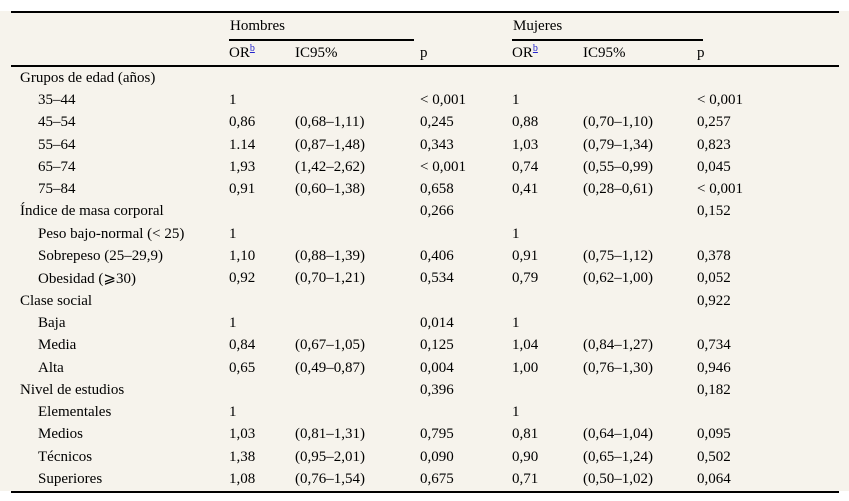  What do you see at coordinates (714, 345) in the screenshot?
I see `m-p-cell: 0,734` at bounding box center [714, 345].